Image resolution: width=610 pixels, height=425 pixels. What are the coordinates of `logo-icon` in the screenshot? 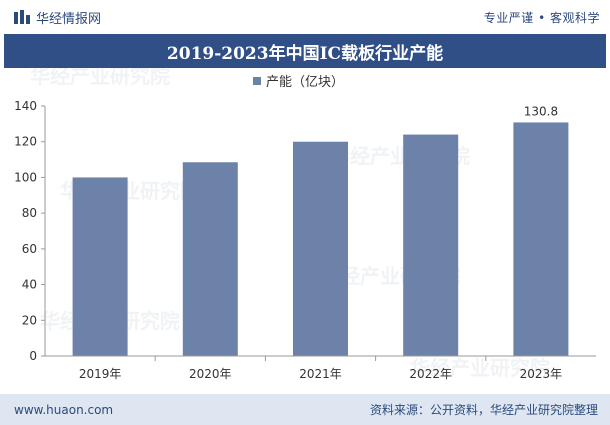 It's located at (22, 17).